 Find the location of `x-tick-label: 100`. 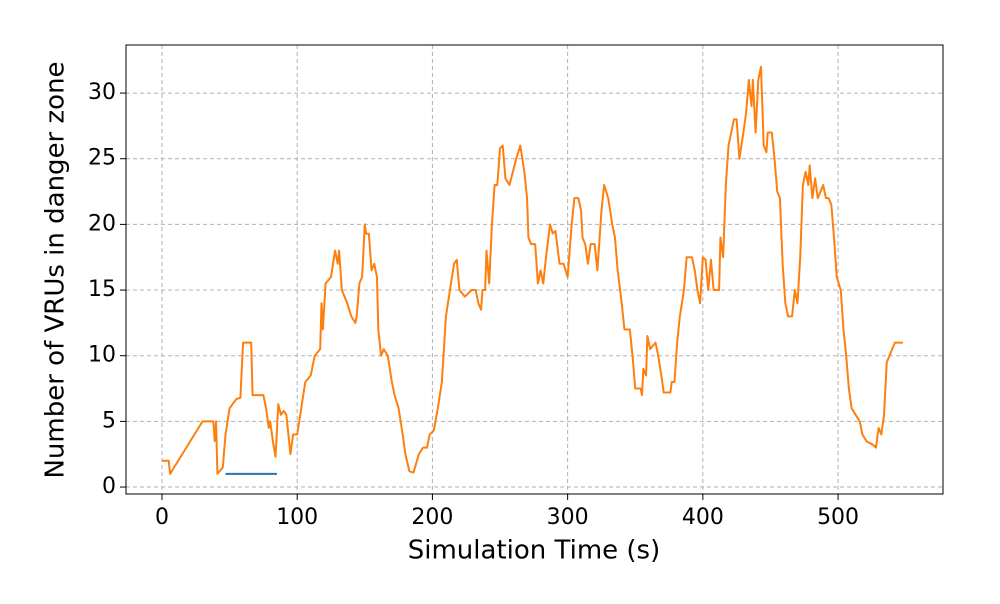

x-tick-label: 100 is located at coordinates (297, 517).